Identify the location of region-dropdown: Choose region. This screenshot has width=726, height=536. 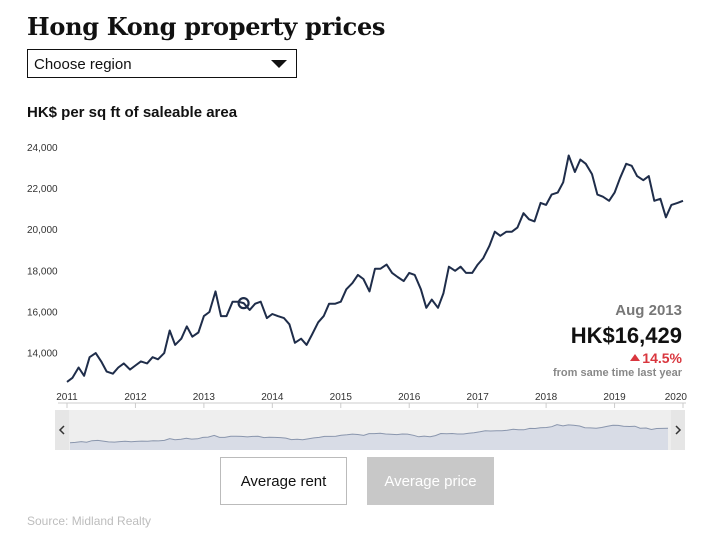
(162, 63).